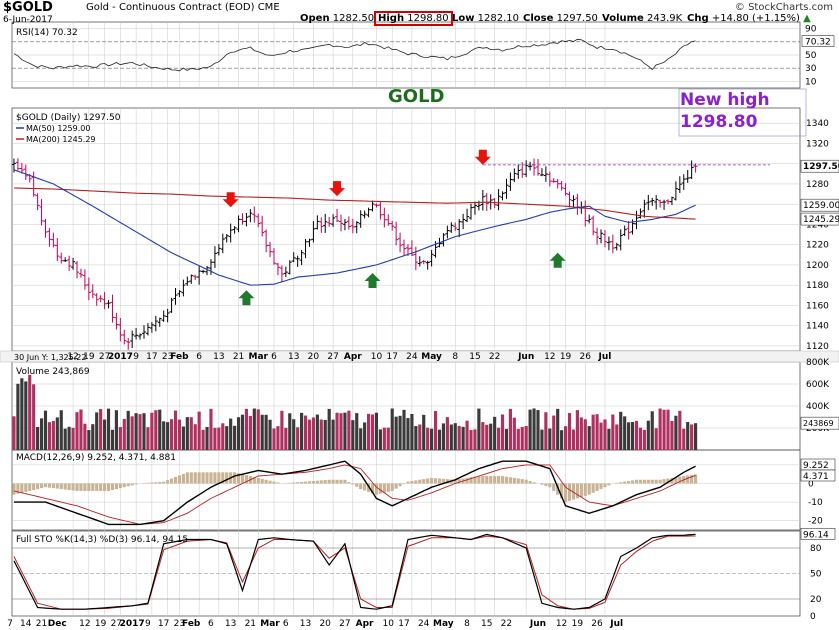 Image resolution: width=839 pixels, height=630 pixels. What do you see at coordinates (354, 203) in the screenshot?
I see `ma200-line` at bounding box center [354, 203].